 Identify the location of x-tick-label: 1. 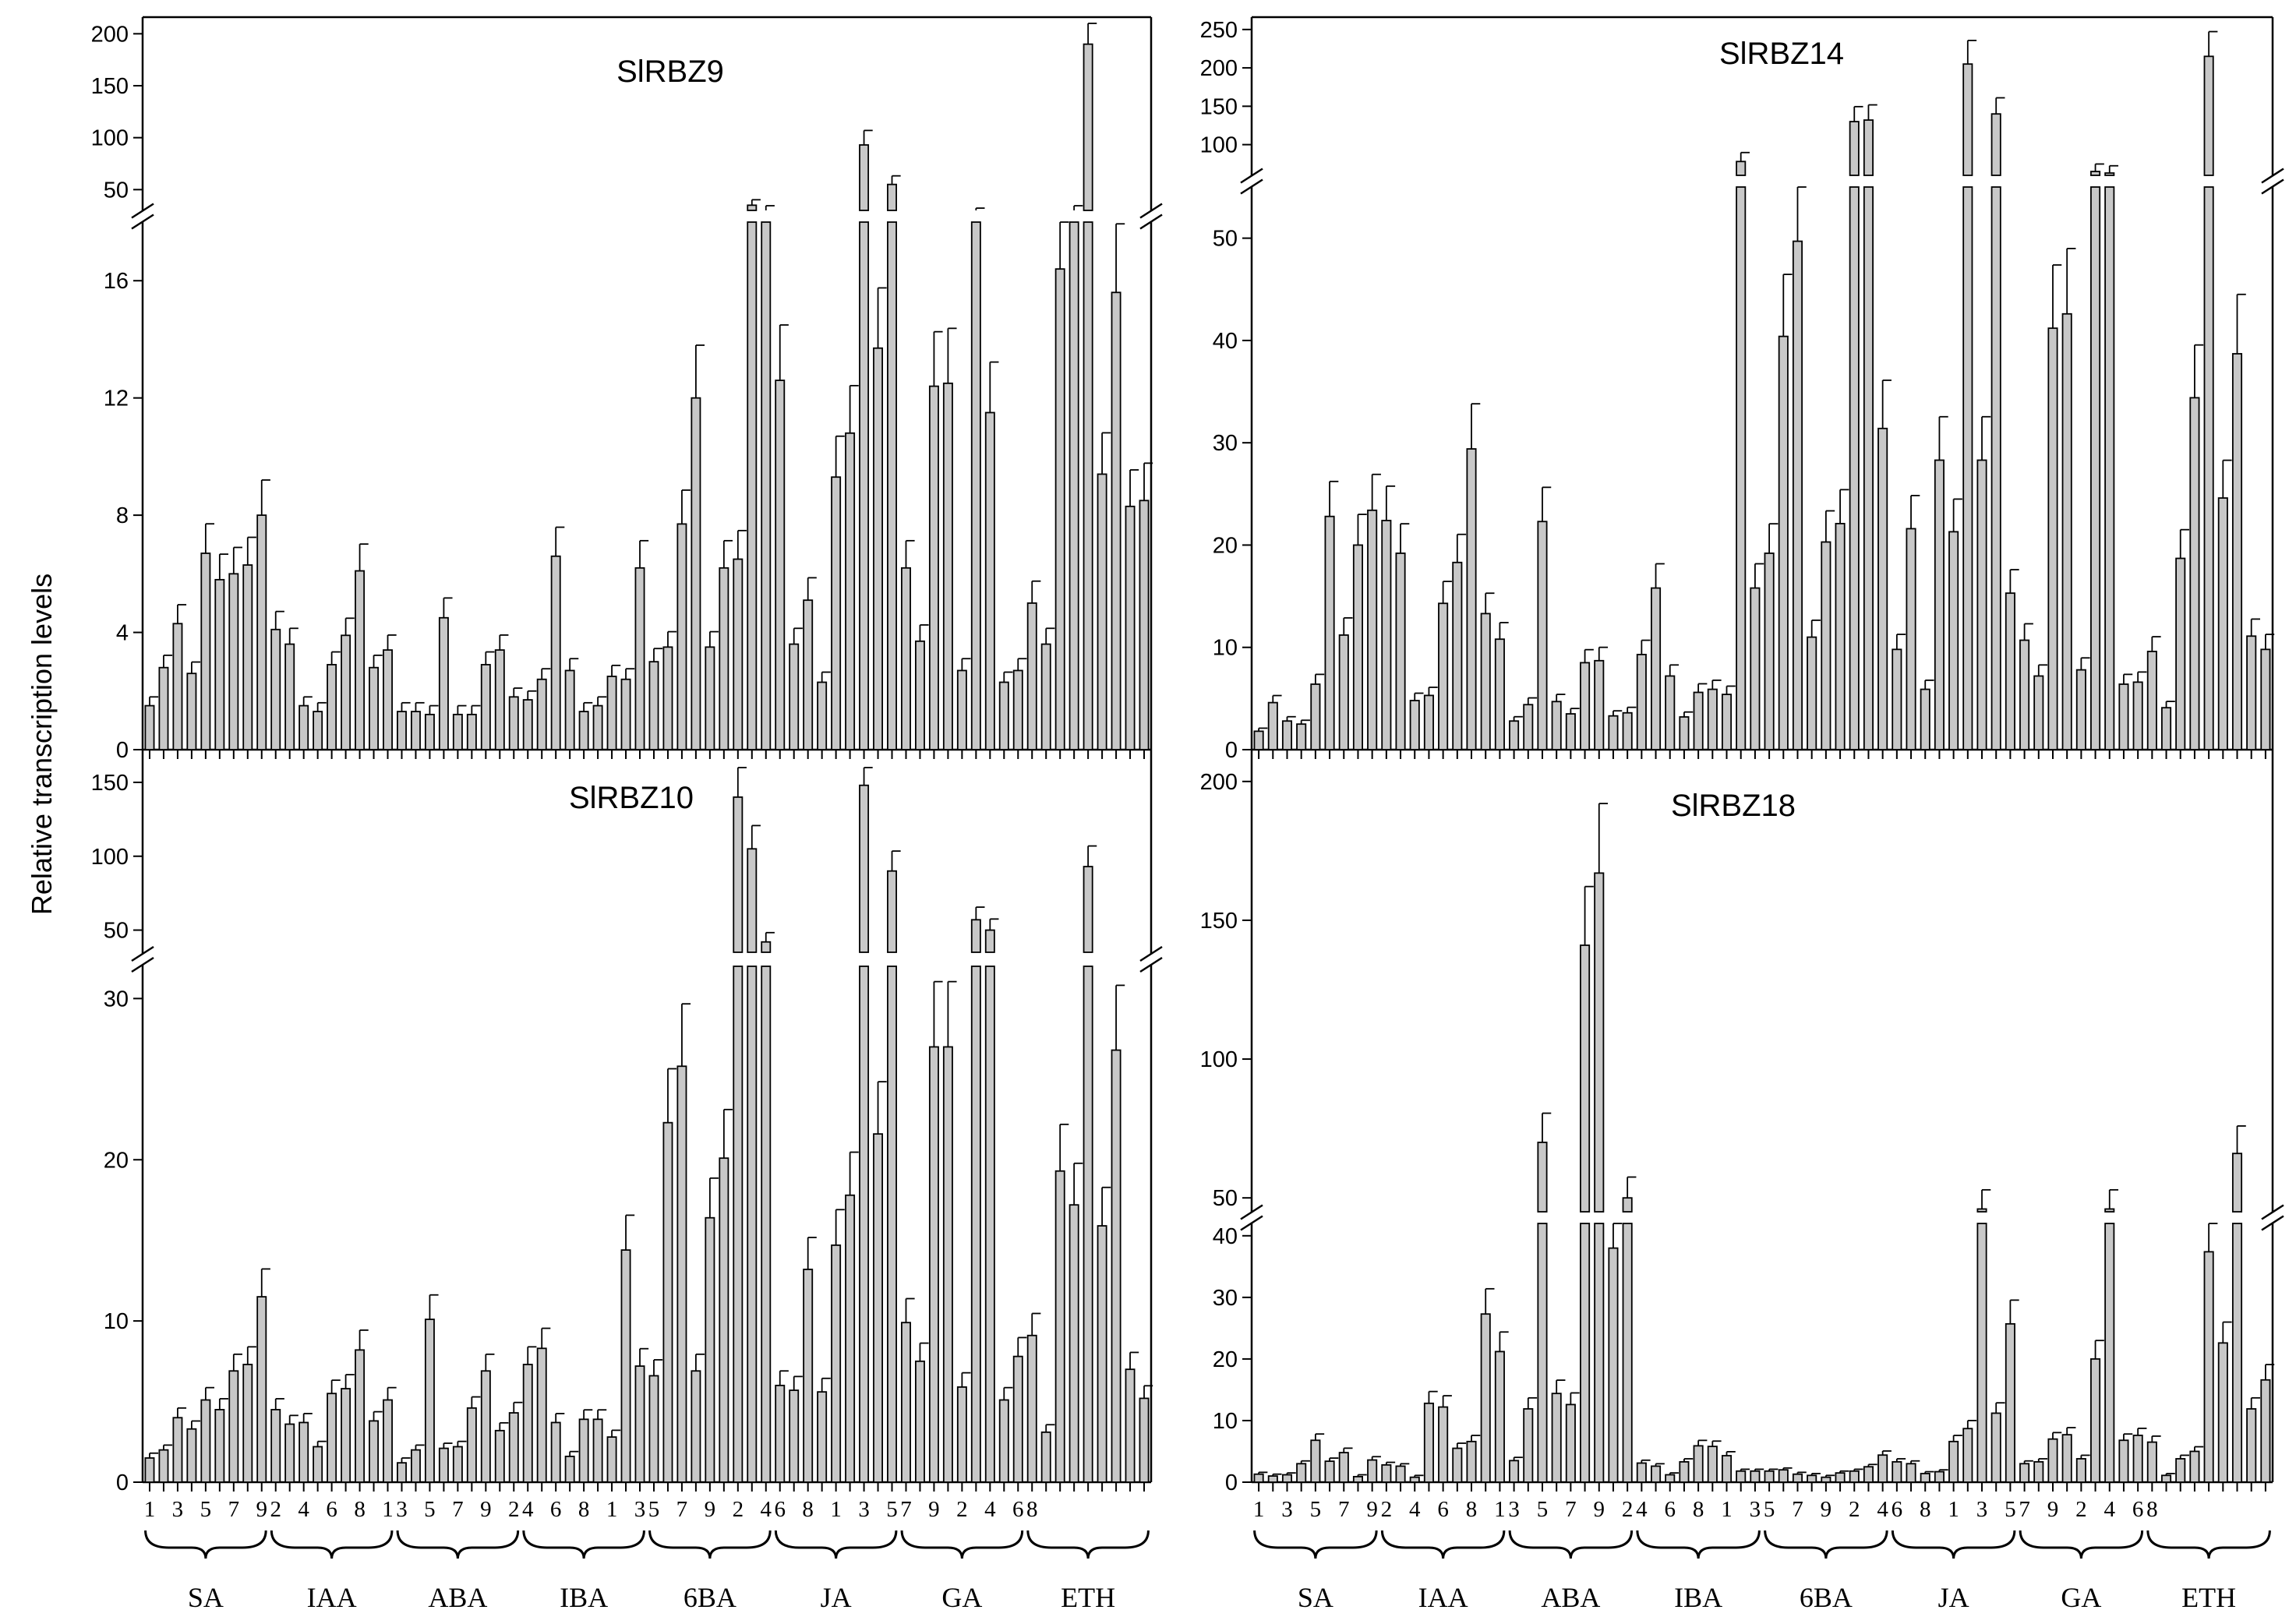
(1953, 1509).